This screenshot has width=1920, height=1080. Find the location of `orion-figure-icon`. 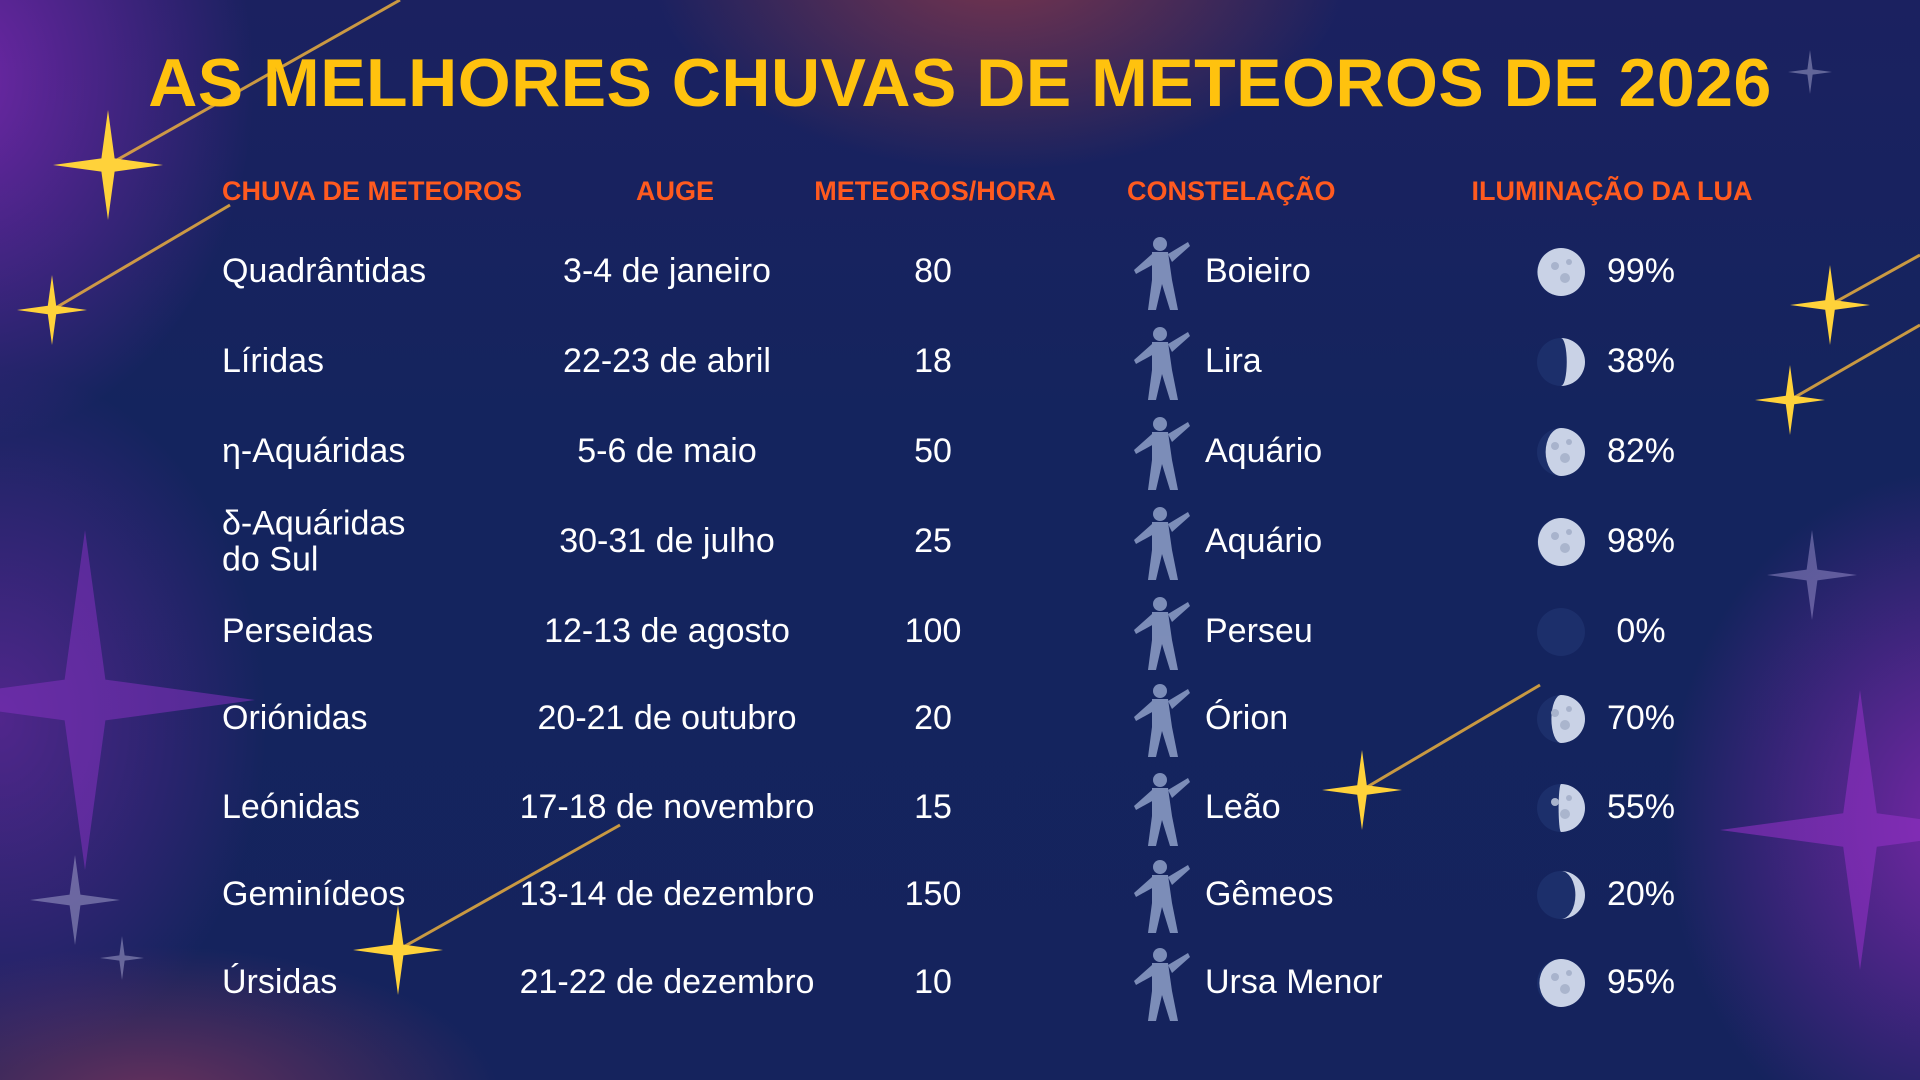

orion-figure-icon is located at coordinates (1162, 720).